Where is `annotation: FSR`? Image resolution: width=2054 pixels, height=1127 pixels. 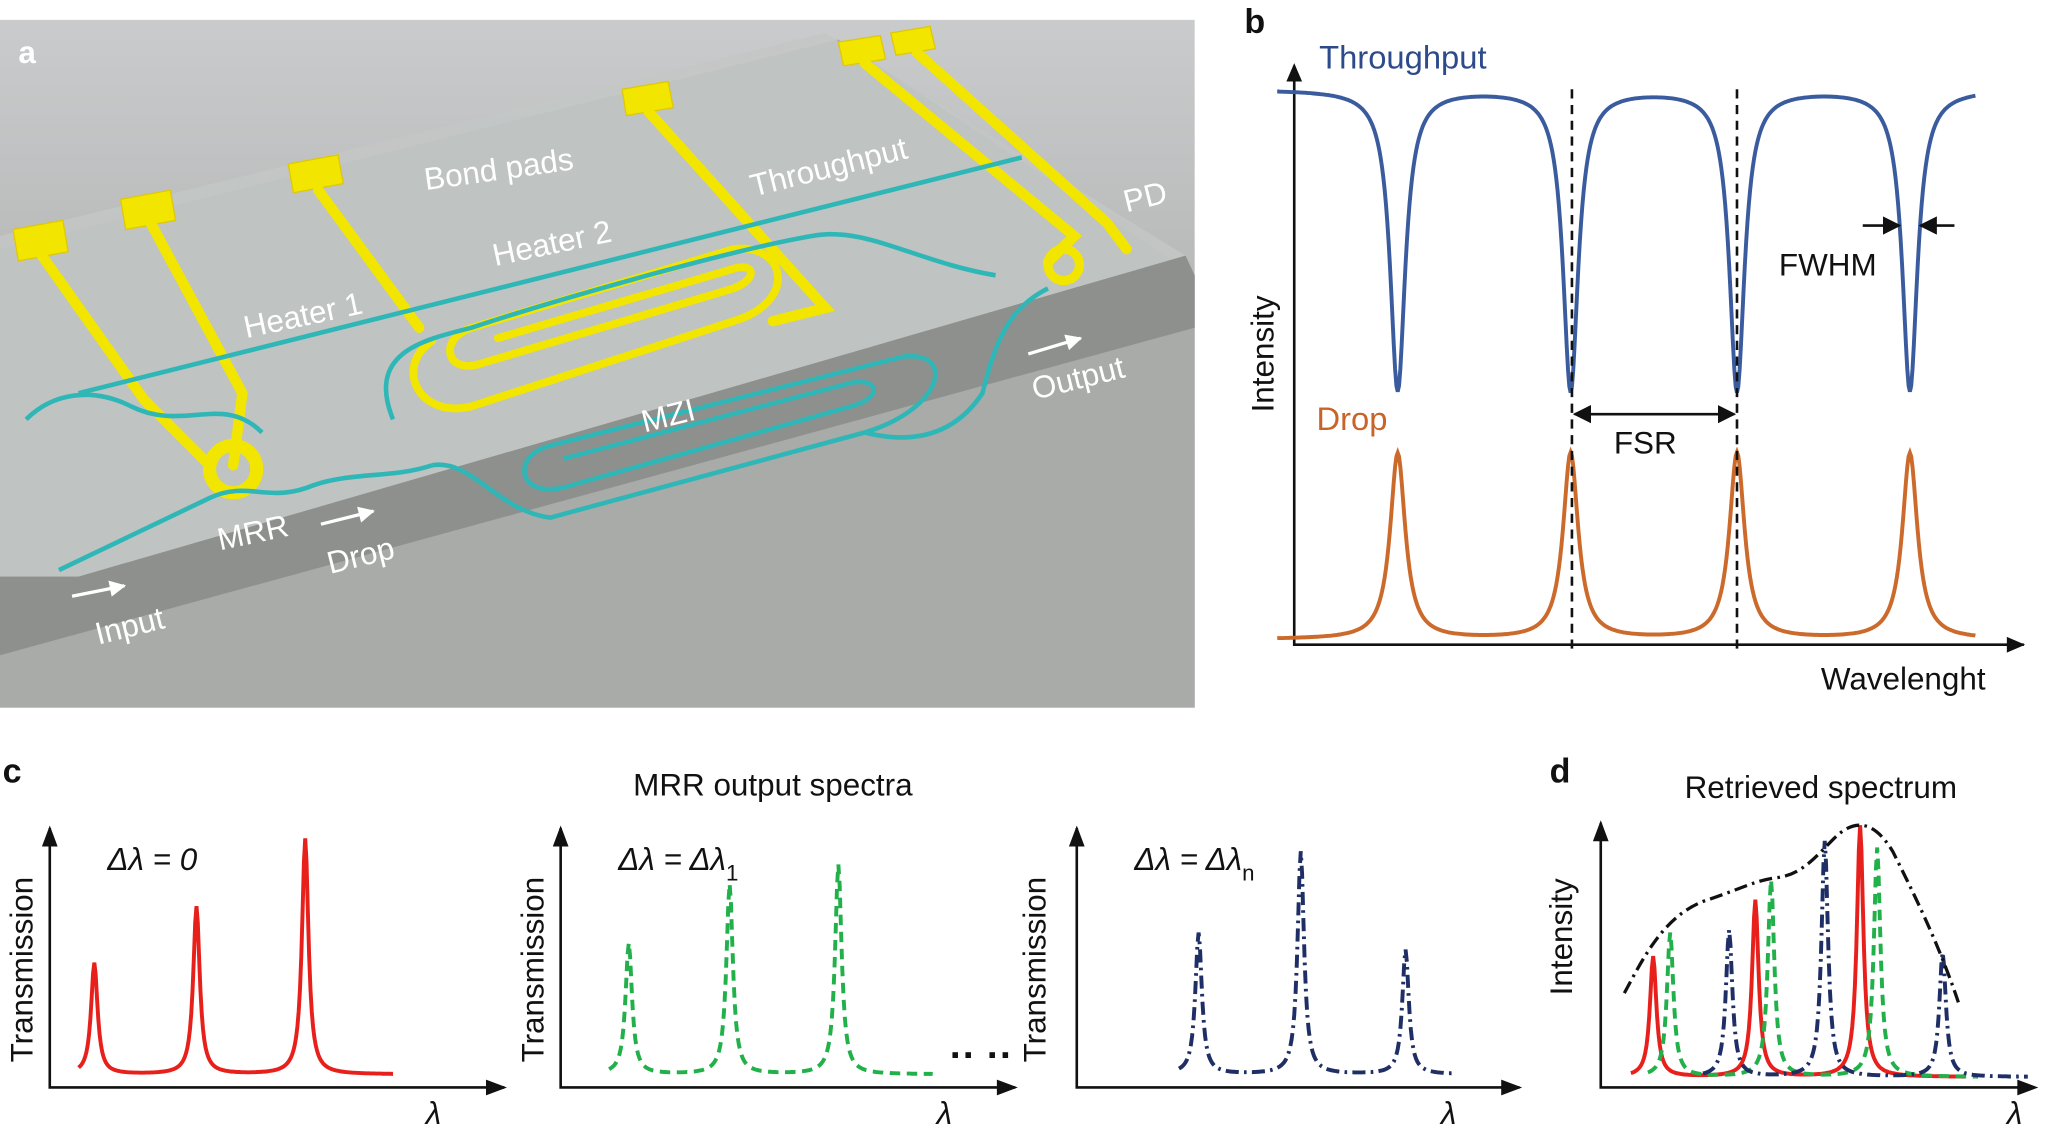 annotation: FSR is located at coordinates (1645, 442).